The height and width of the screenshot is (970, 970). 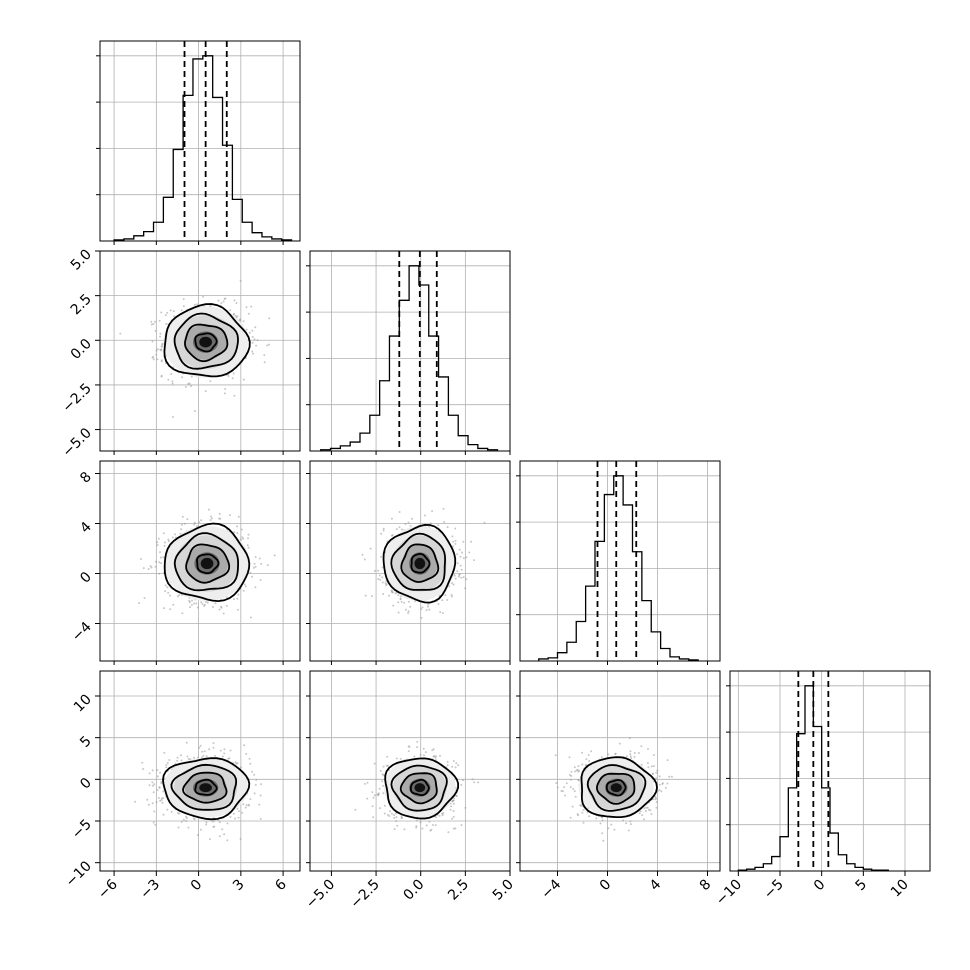 What do you see at coordinates (76, 442) in the screenshot?
I see `ytick-label-1-0: −5.0` at bounding box center [76, 442].